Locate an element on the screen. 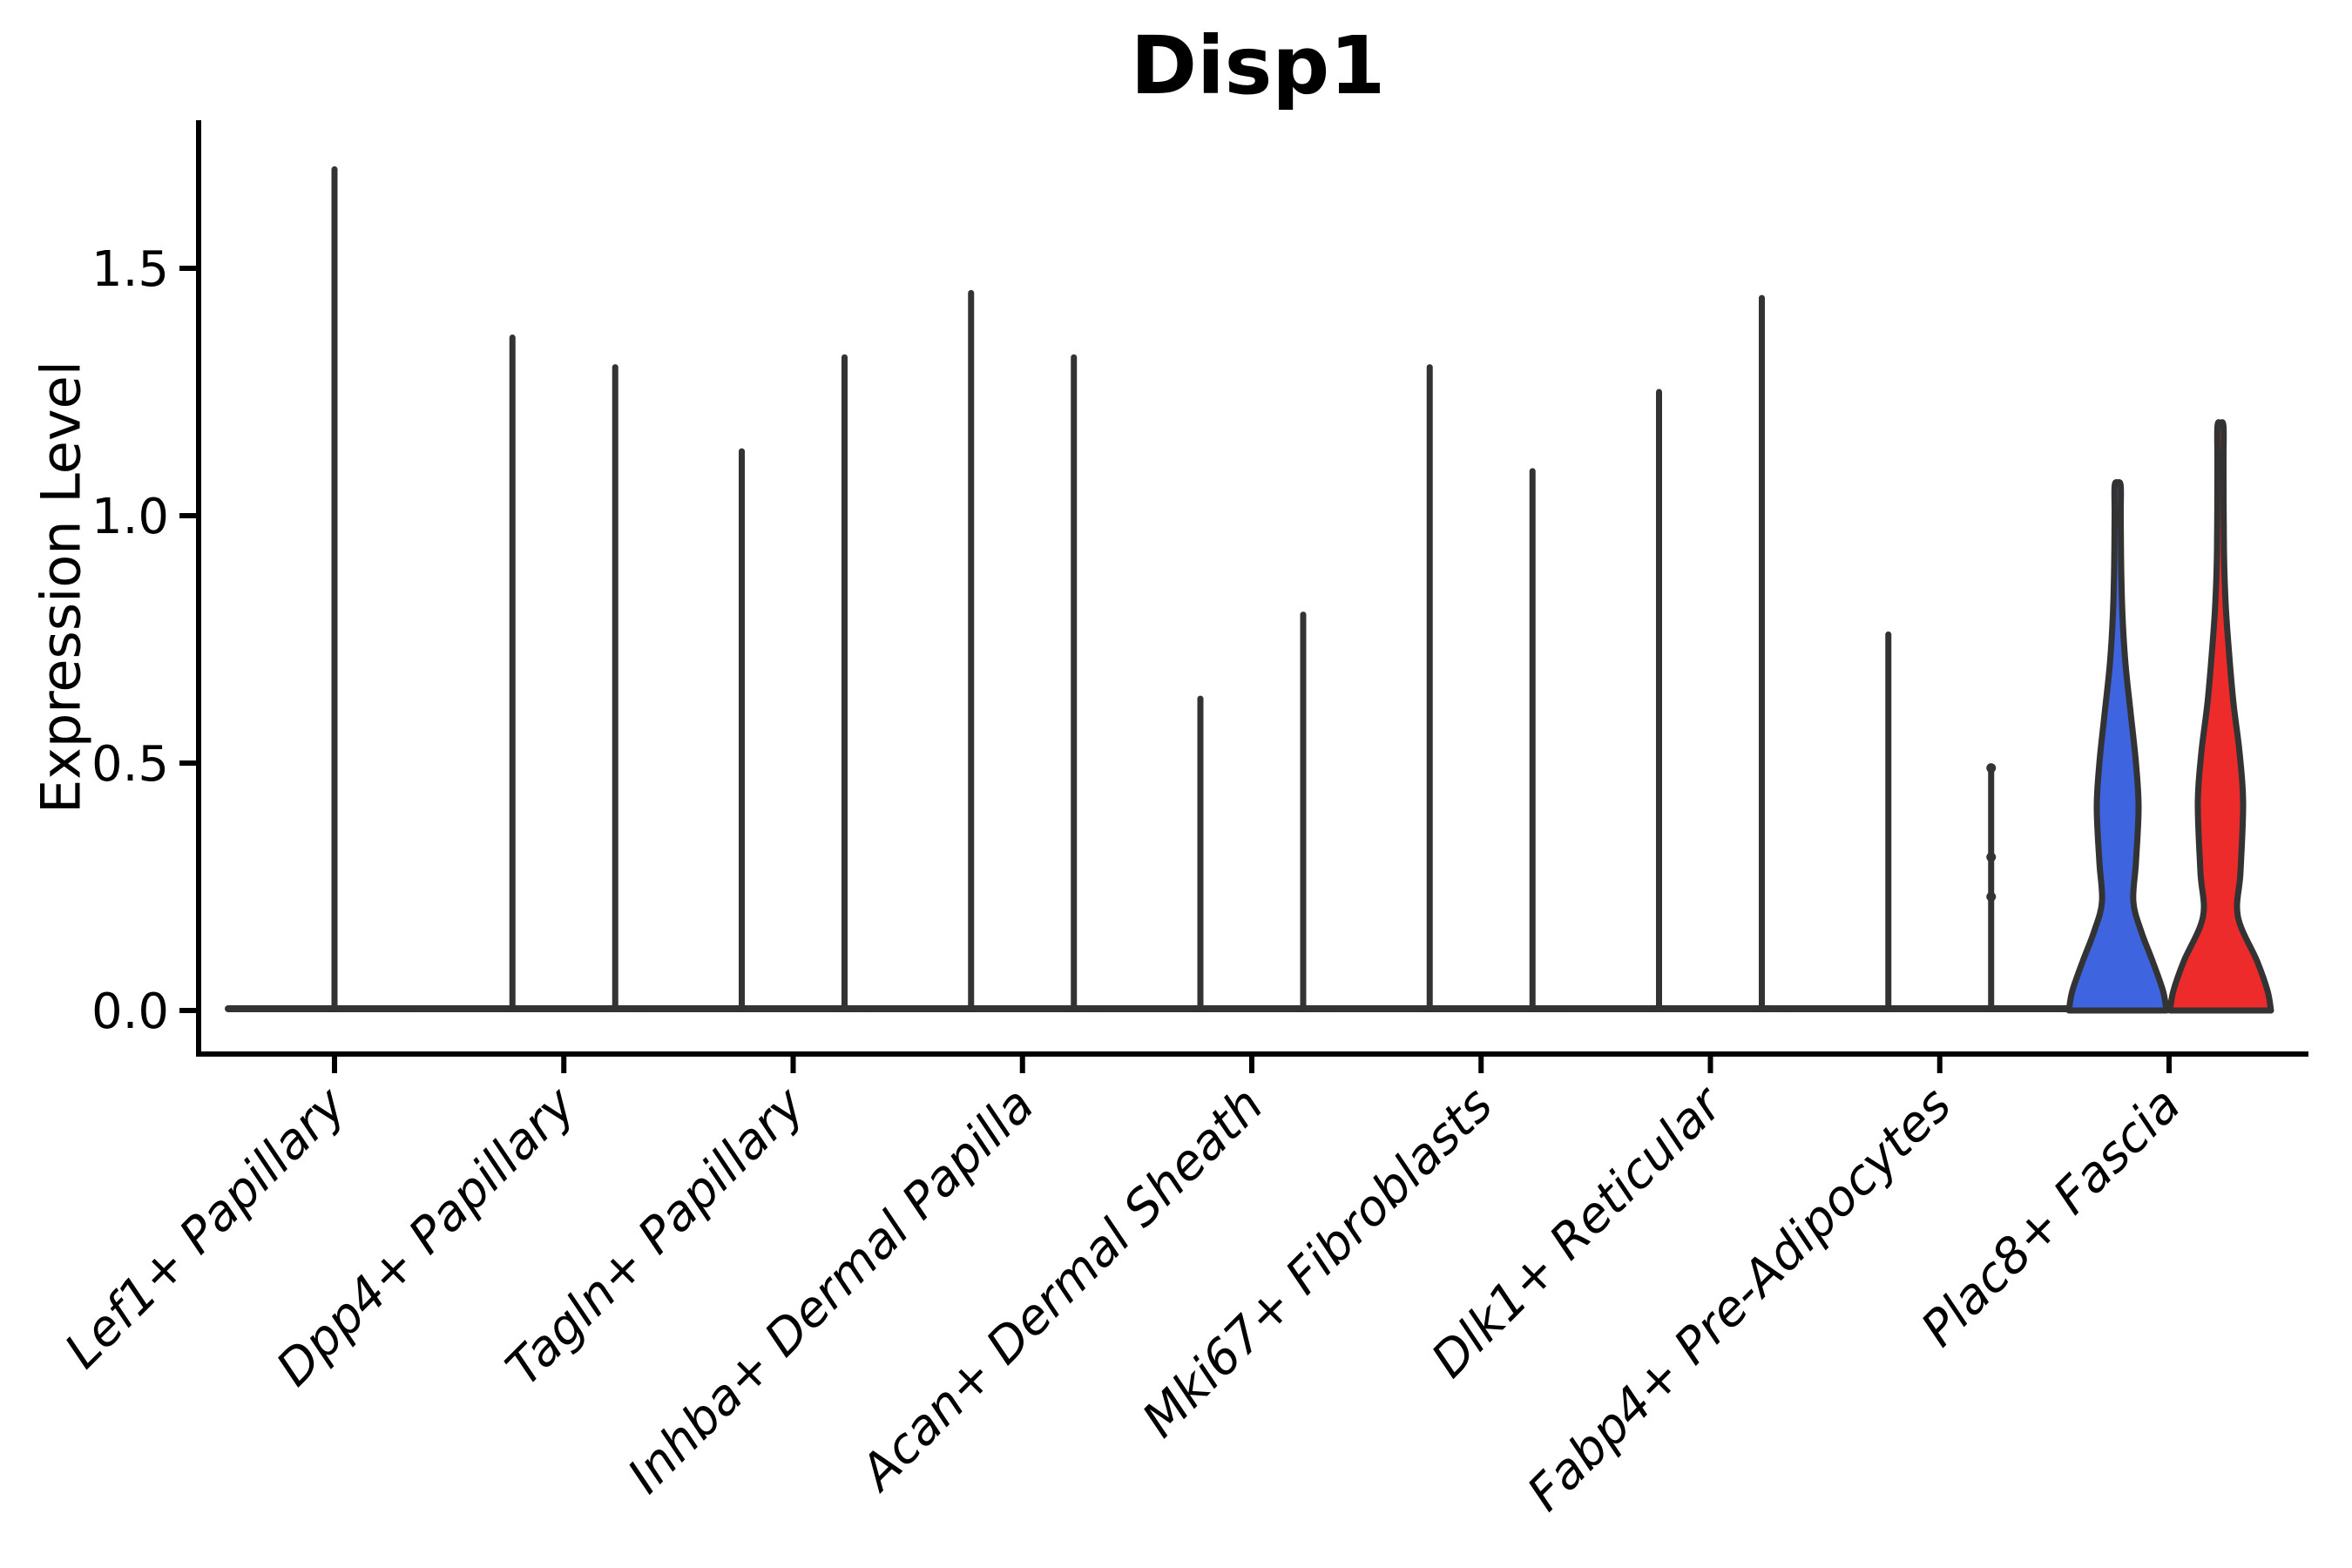  y-tick-label: 0.5 is located at coordinates (130, 764).